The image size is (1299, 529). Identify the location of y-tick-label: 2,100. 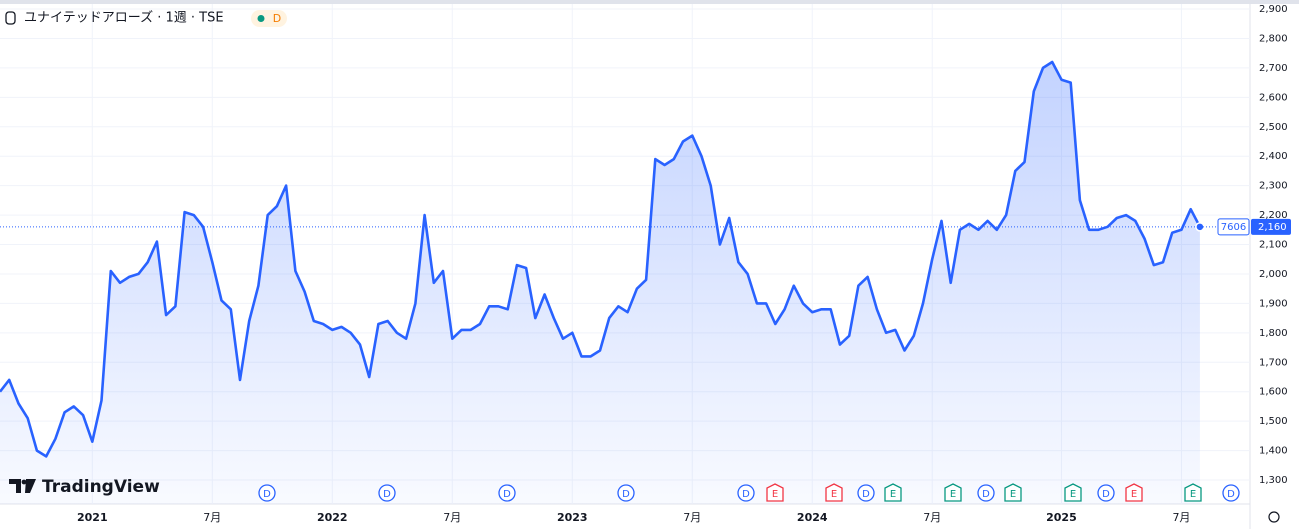
(1273, 245).